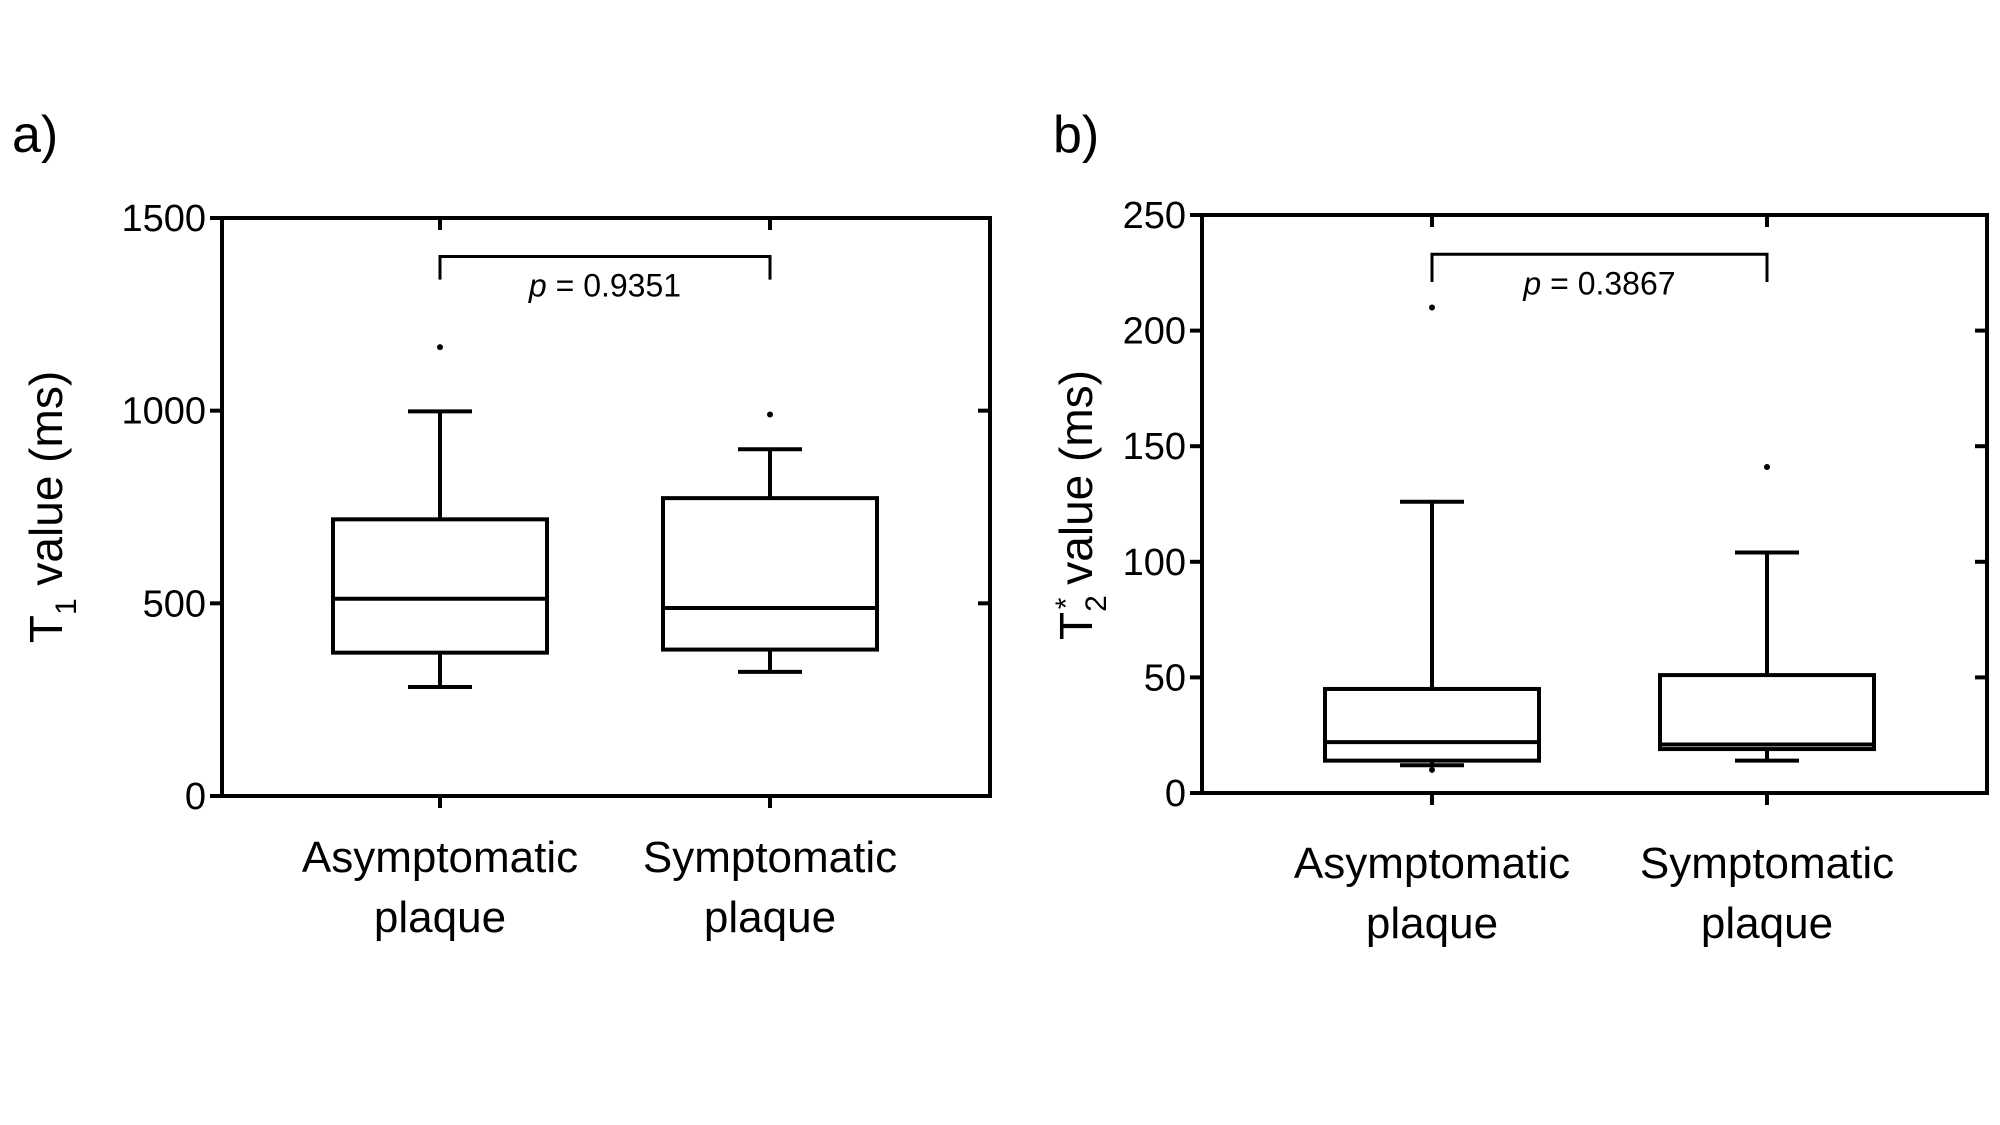  I want to click on y-tick-label-b-50: 50, so click(1165, 678).